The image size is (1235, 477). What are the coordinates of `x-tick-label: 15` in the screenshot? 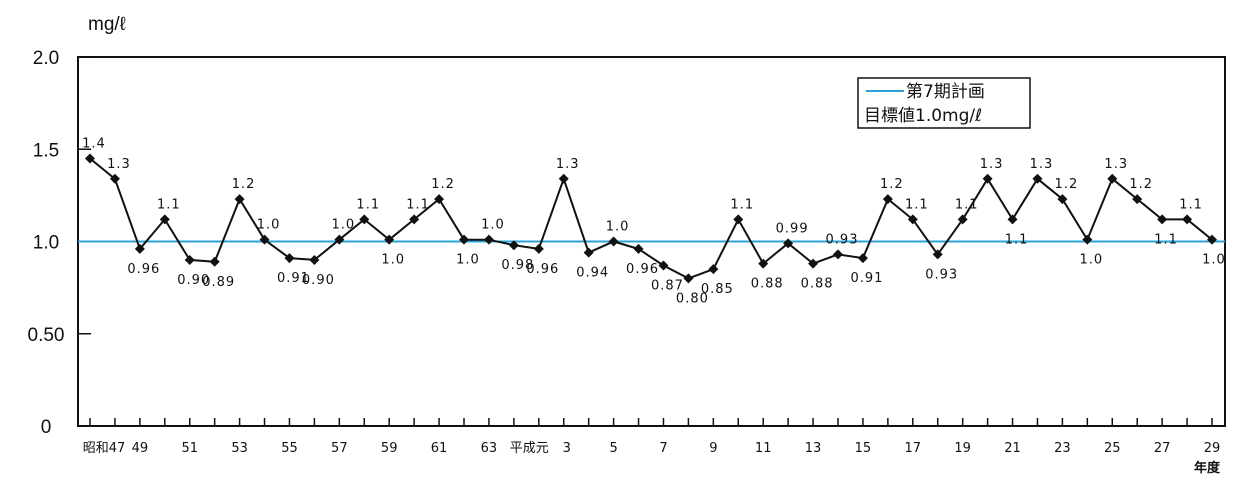 It's located at (863, 448).